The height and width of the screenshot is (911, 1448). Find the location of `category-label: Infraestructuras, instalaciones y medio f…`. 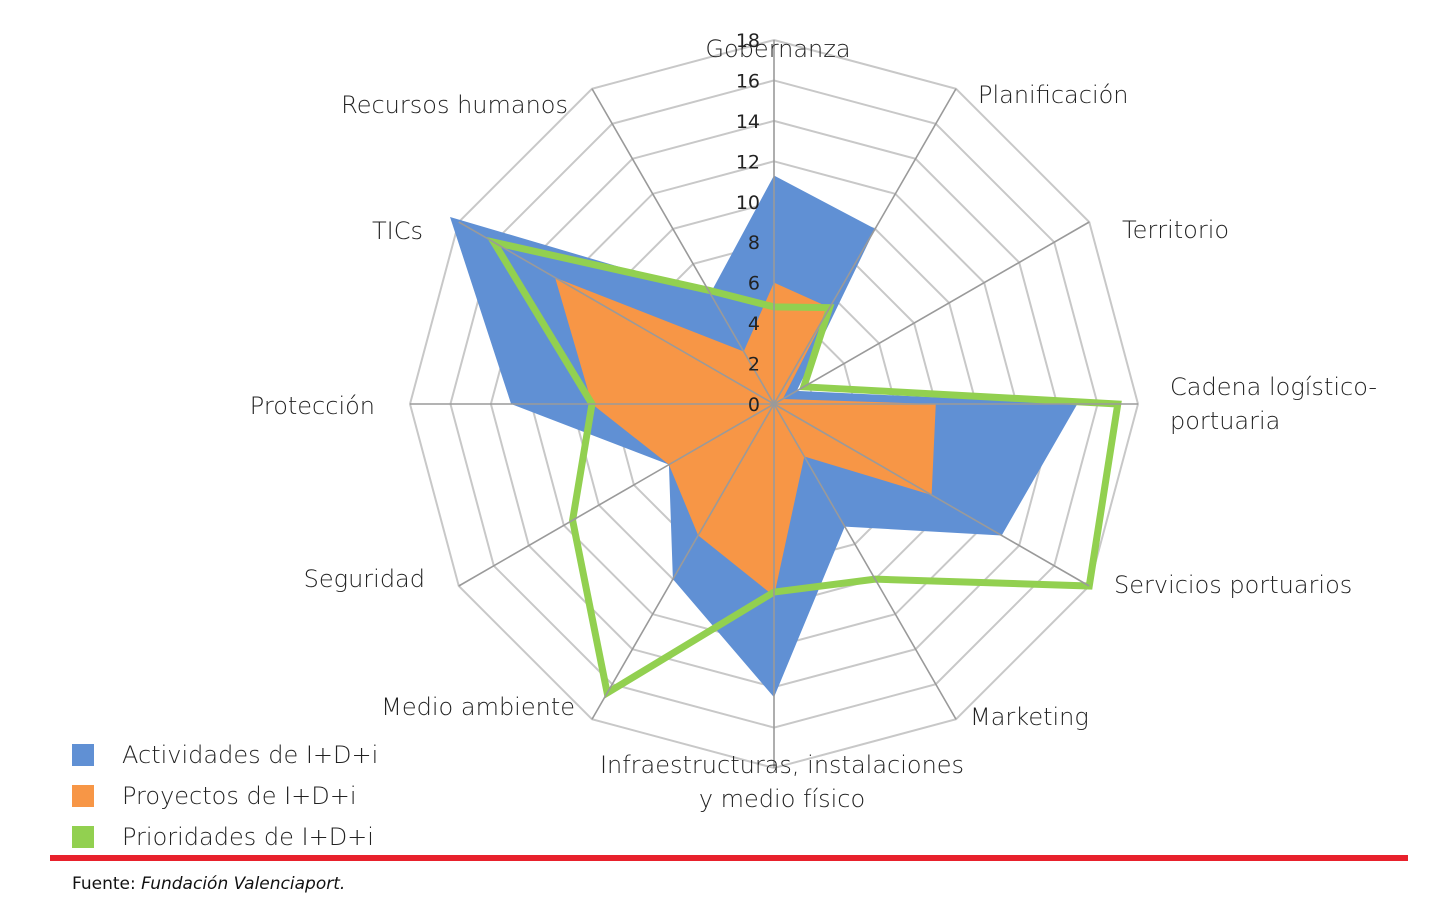

category-label: Infraestructuras, instalaciones y medio f… is located at coordinates (782, 782).